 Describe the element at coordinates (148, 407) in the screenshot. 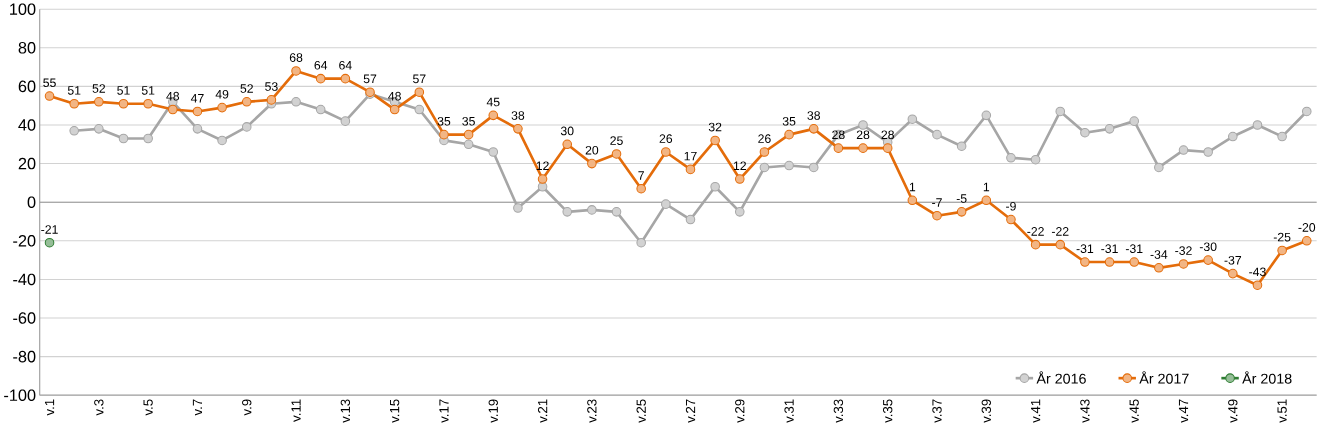

I see `x-tick-label: v.5` at that location.